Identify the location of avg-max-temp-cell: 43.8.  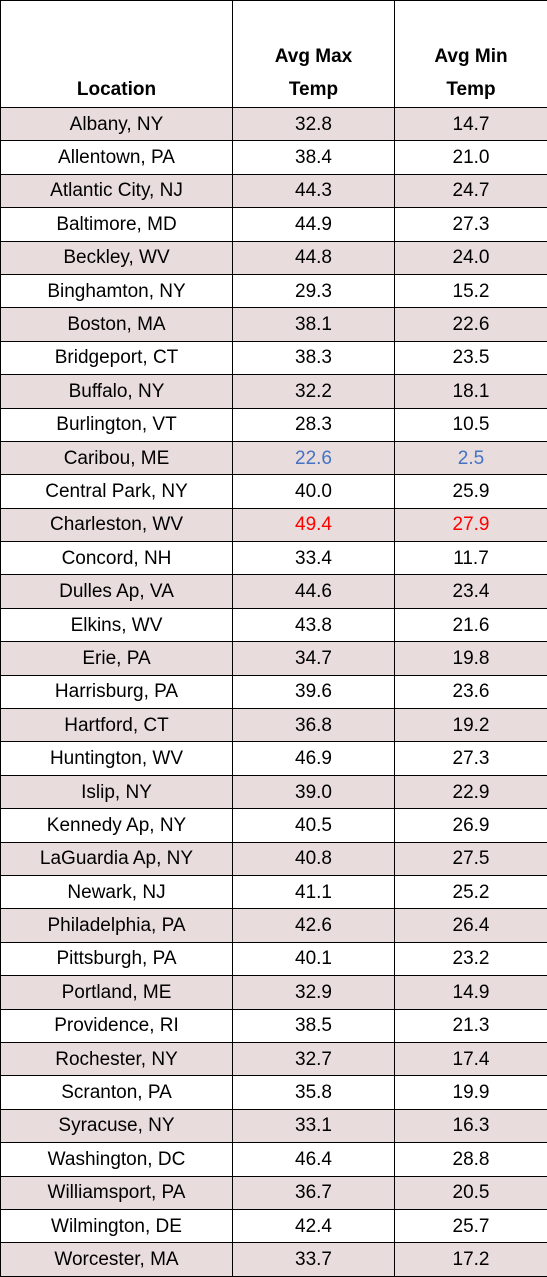
(314, 624).